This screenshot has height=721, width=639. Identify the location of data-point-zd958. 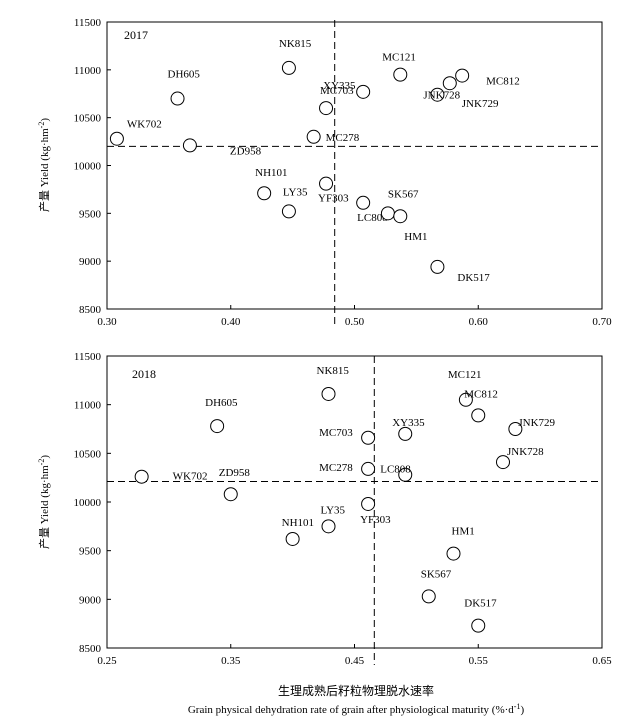
(230, 494).